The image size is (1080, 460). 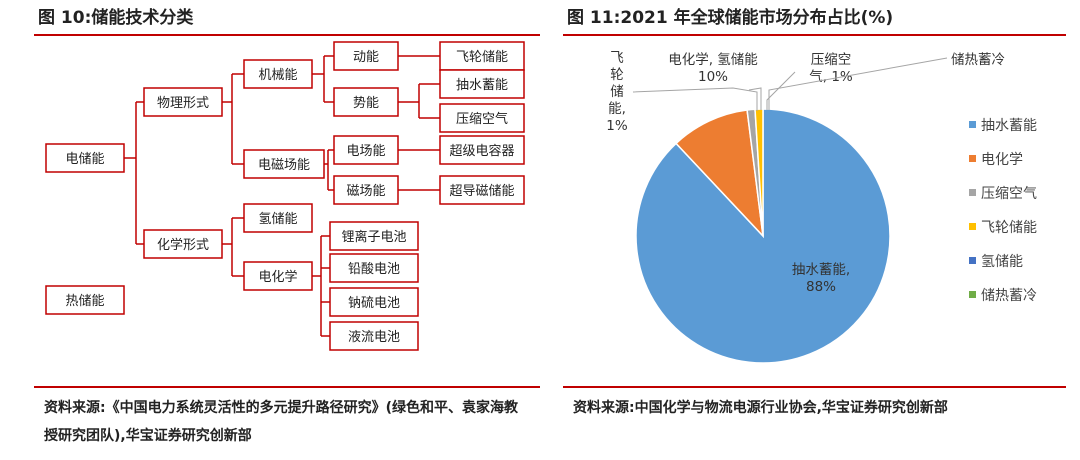 I want to click on data-label-caes: 压缩空气, 1%, so click(x=831, y=68).